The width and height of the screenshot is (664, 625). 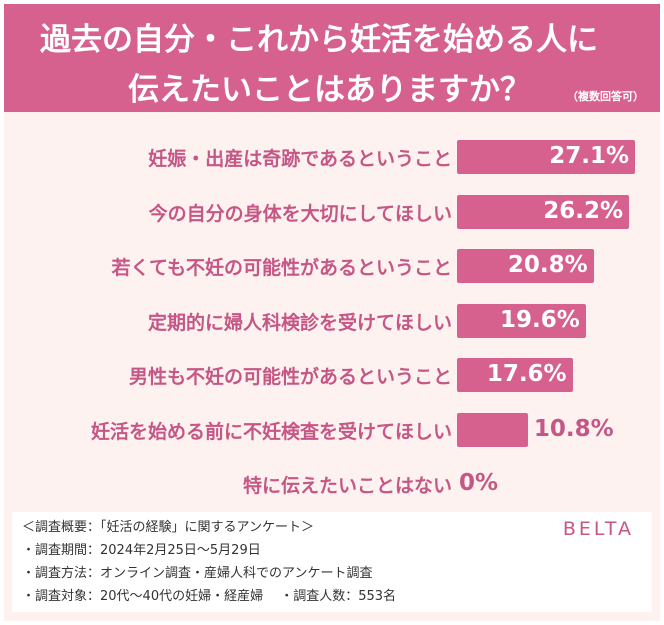 What do you see at coordinates (598, 529) in the screenshot?
I see `belta-logo: BELTA` at bounding box center [598, 529].